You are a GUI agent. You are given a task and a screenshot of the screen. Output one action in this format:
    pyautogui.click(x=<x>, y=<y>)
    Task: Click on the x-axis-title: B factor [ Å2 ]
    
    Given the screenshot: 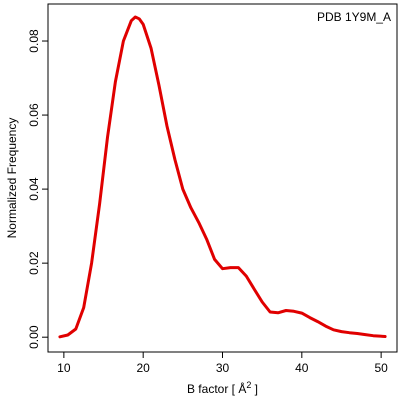 What is the action you would take?
    pyautogui.click(x=222, y=388)
    